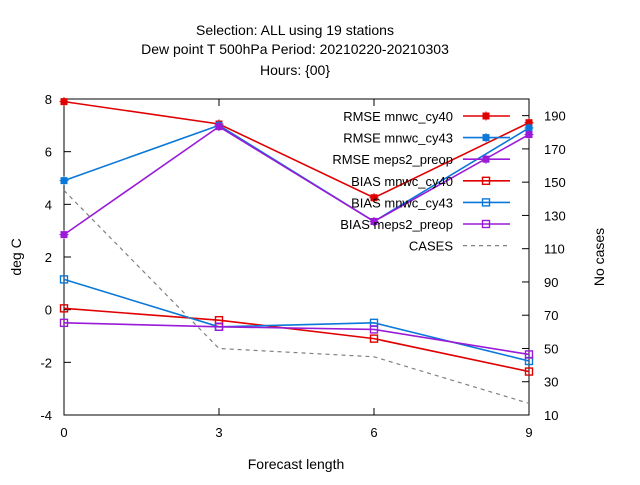  I want to click on chart-title-line-1: Selection: ALL using 19 stations, so click(295, 30).